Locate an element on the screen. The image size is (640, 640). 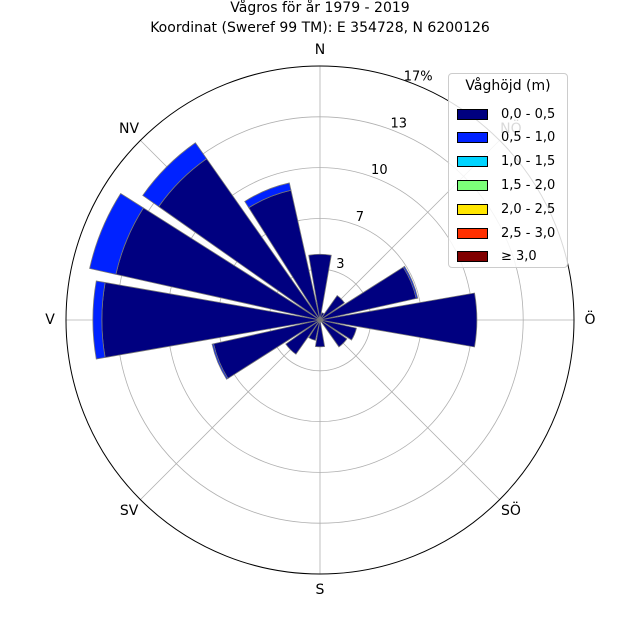
direction-label: S is located at coordinates (320, 590).